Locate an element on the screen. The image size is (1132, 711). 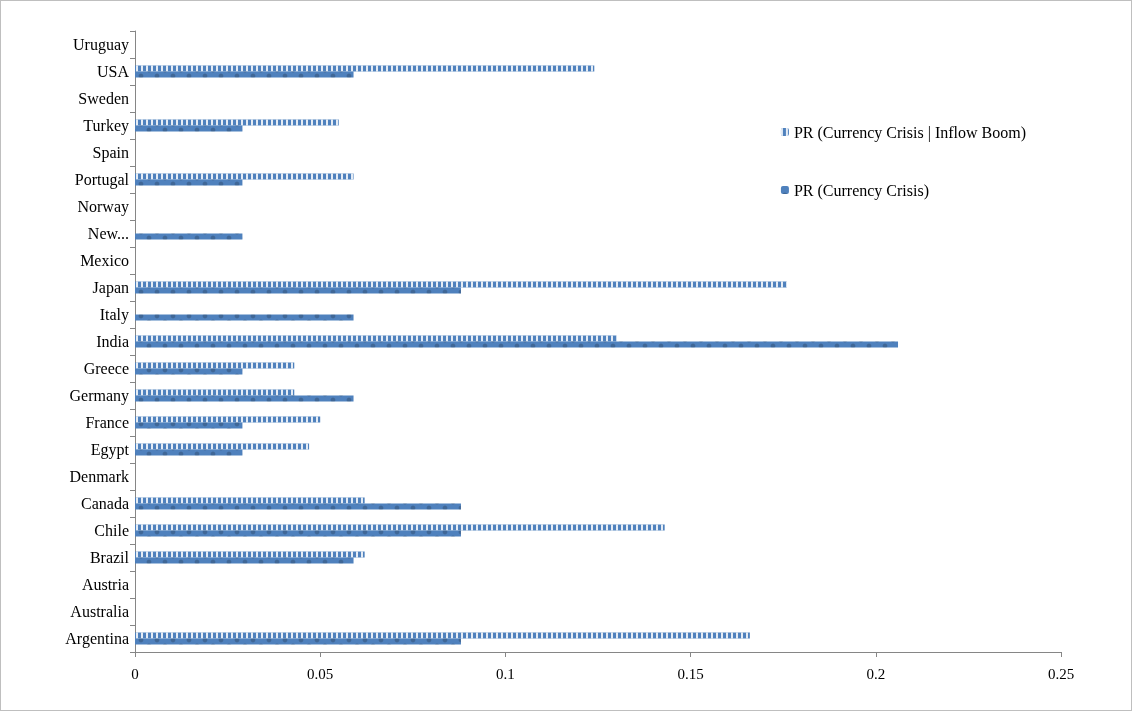
y-tick-label: Italy is located at coordinates (114, 315).